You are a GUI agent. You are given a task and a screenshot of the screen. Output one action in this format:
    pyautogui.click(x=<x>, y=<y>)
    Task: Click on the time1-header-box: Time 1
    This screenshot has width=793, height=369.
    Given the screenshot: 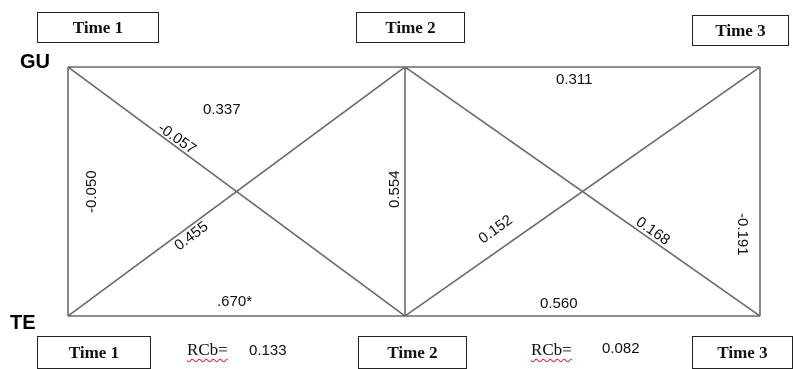 What is the action you would take?
    pyautogui.click(x=98, y=27)
    